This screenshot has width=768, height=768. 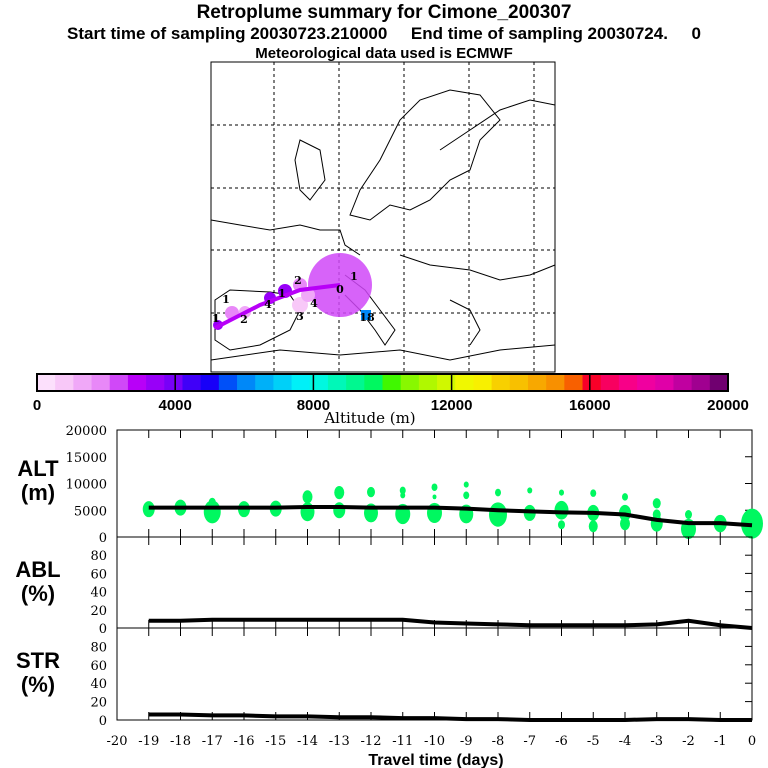 What do you see at coordinates (292, 291) in the screenshot?
I see `plume-trajectory` at bounding box center [292, 291].